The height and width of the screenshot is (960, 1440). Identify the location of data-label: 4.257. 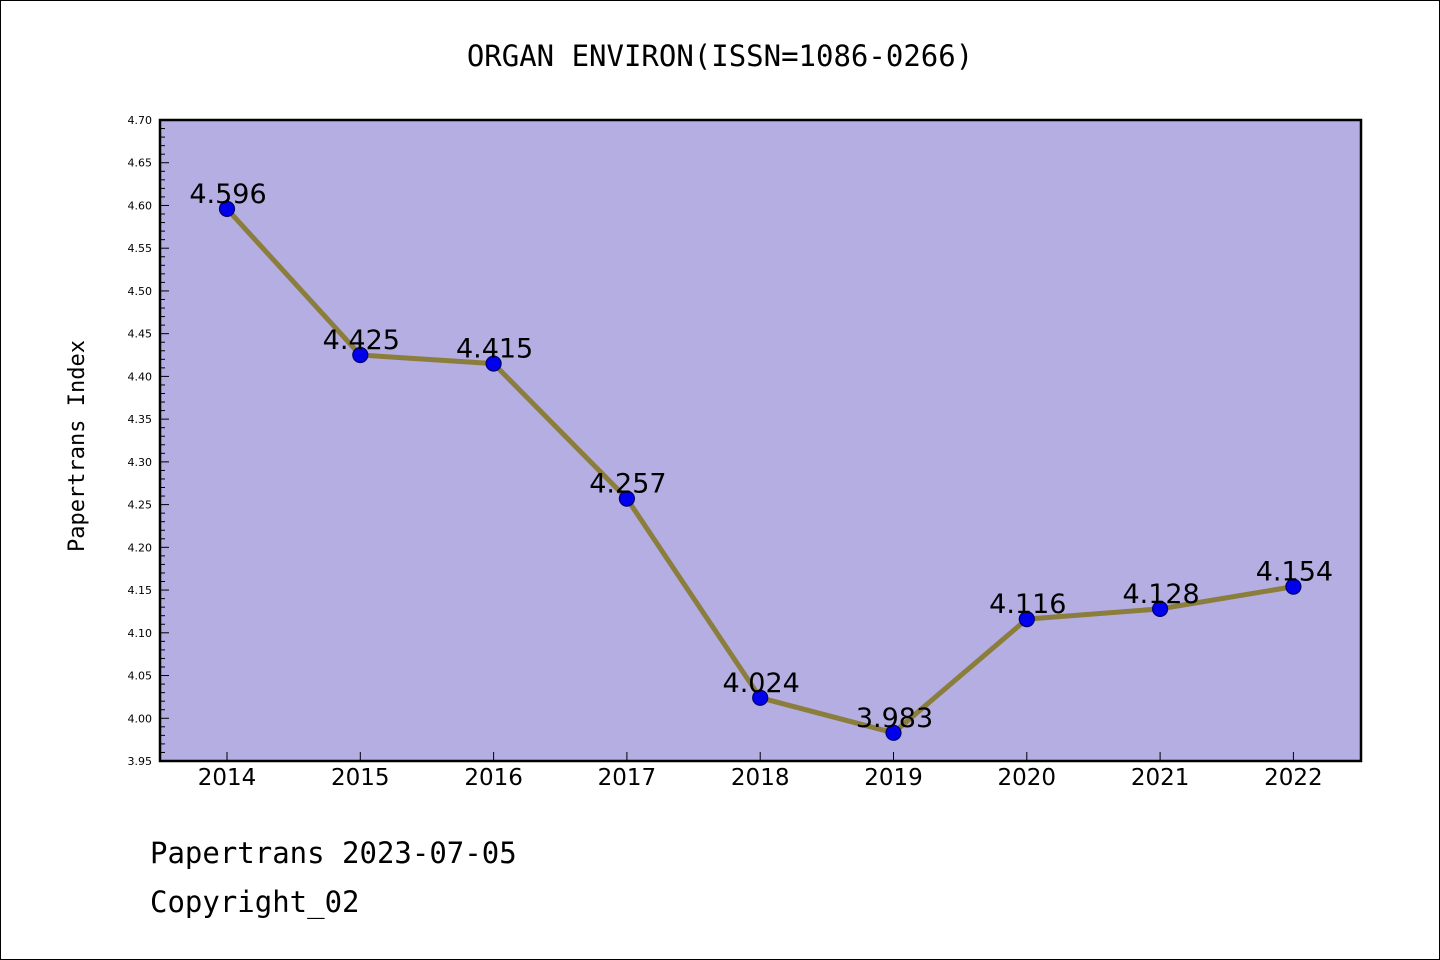
(627, 484).